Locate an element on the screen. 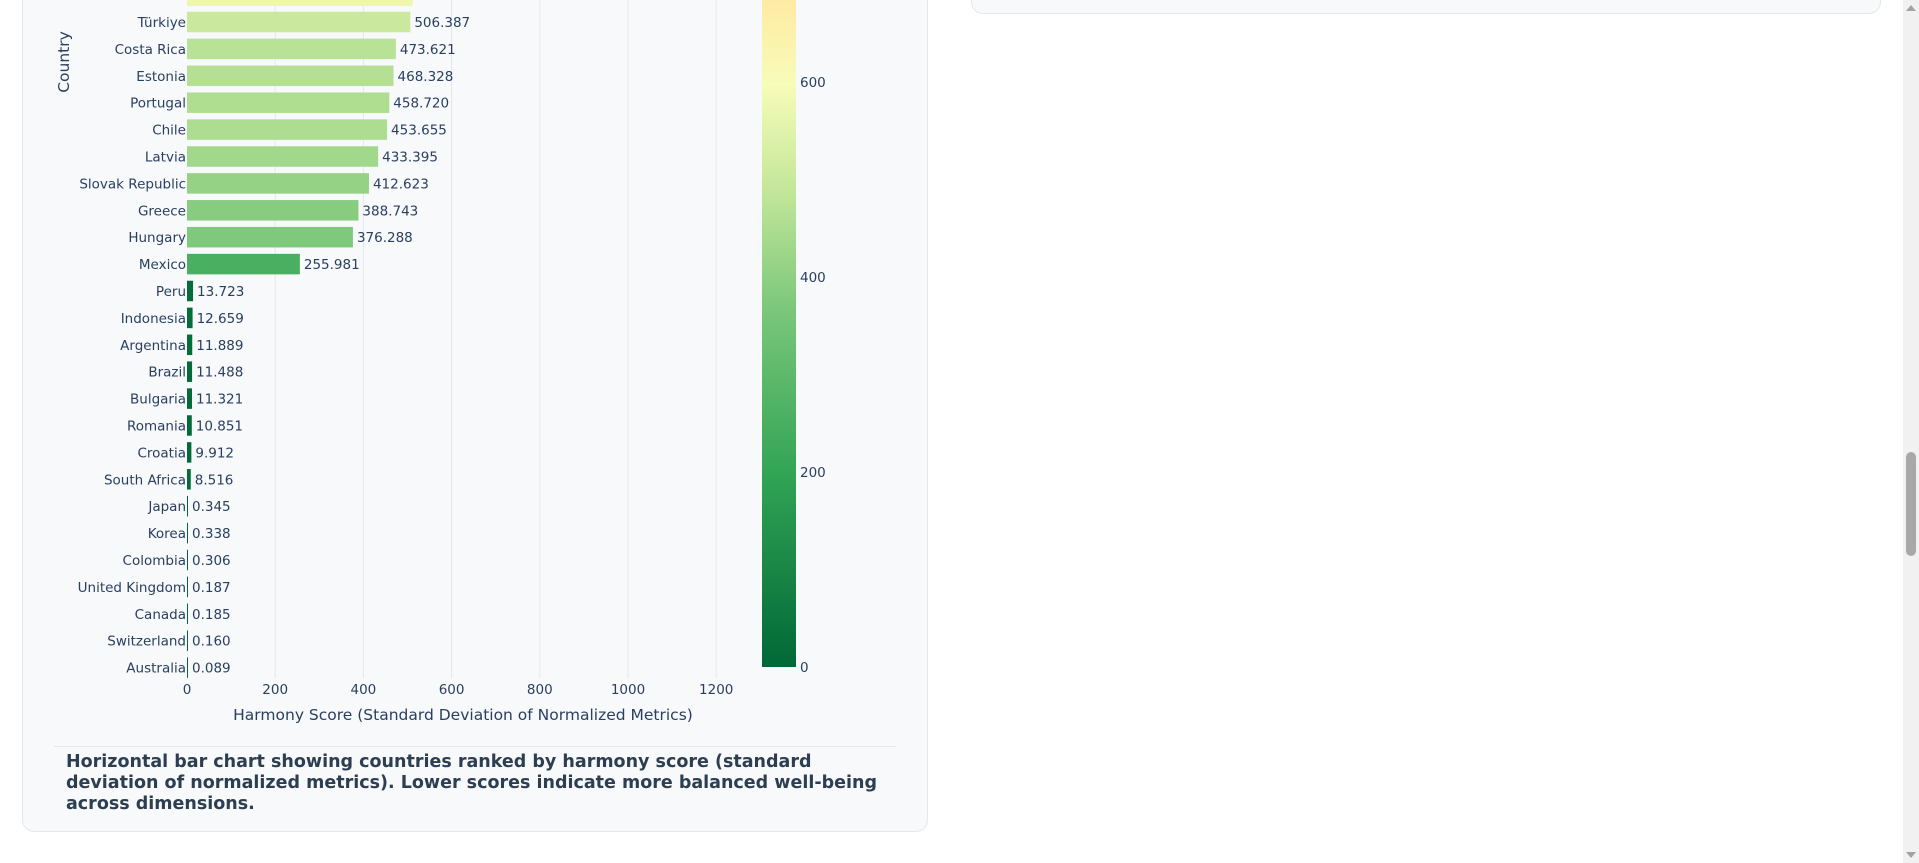 The width and height of the screenshot is (1919, 863). category-label: Greece is located at coordinates (162, 211).